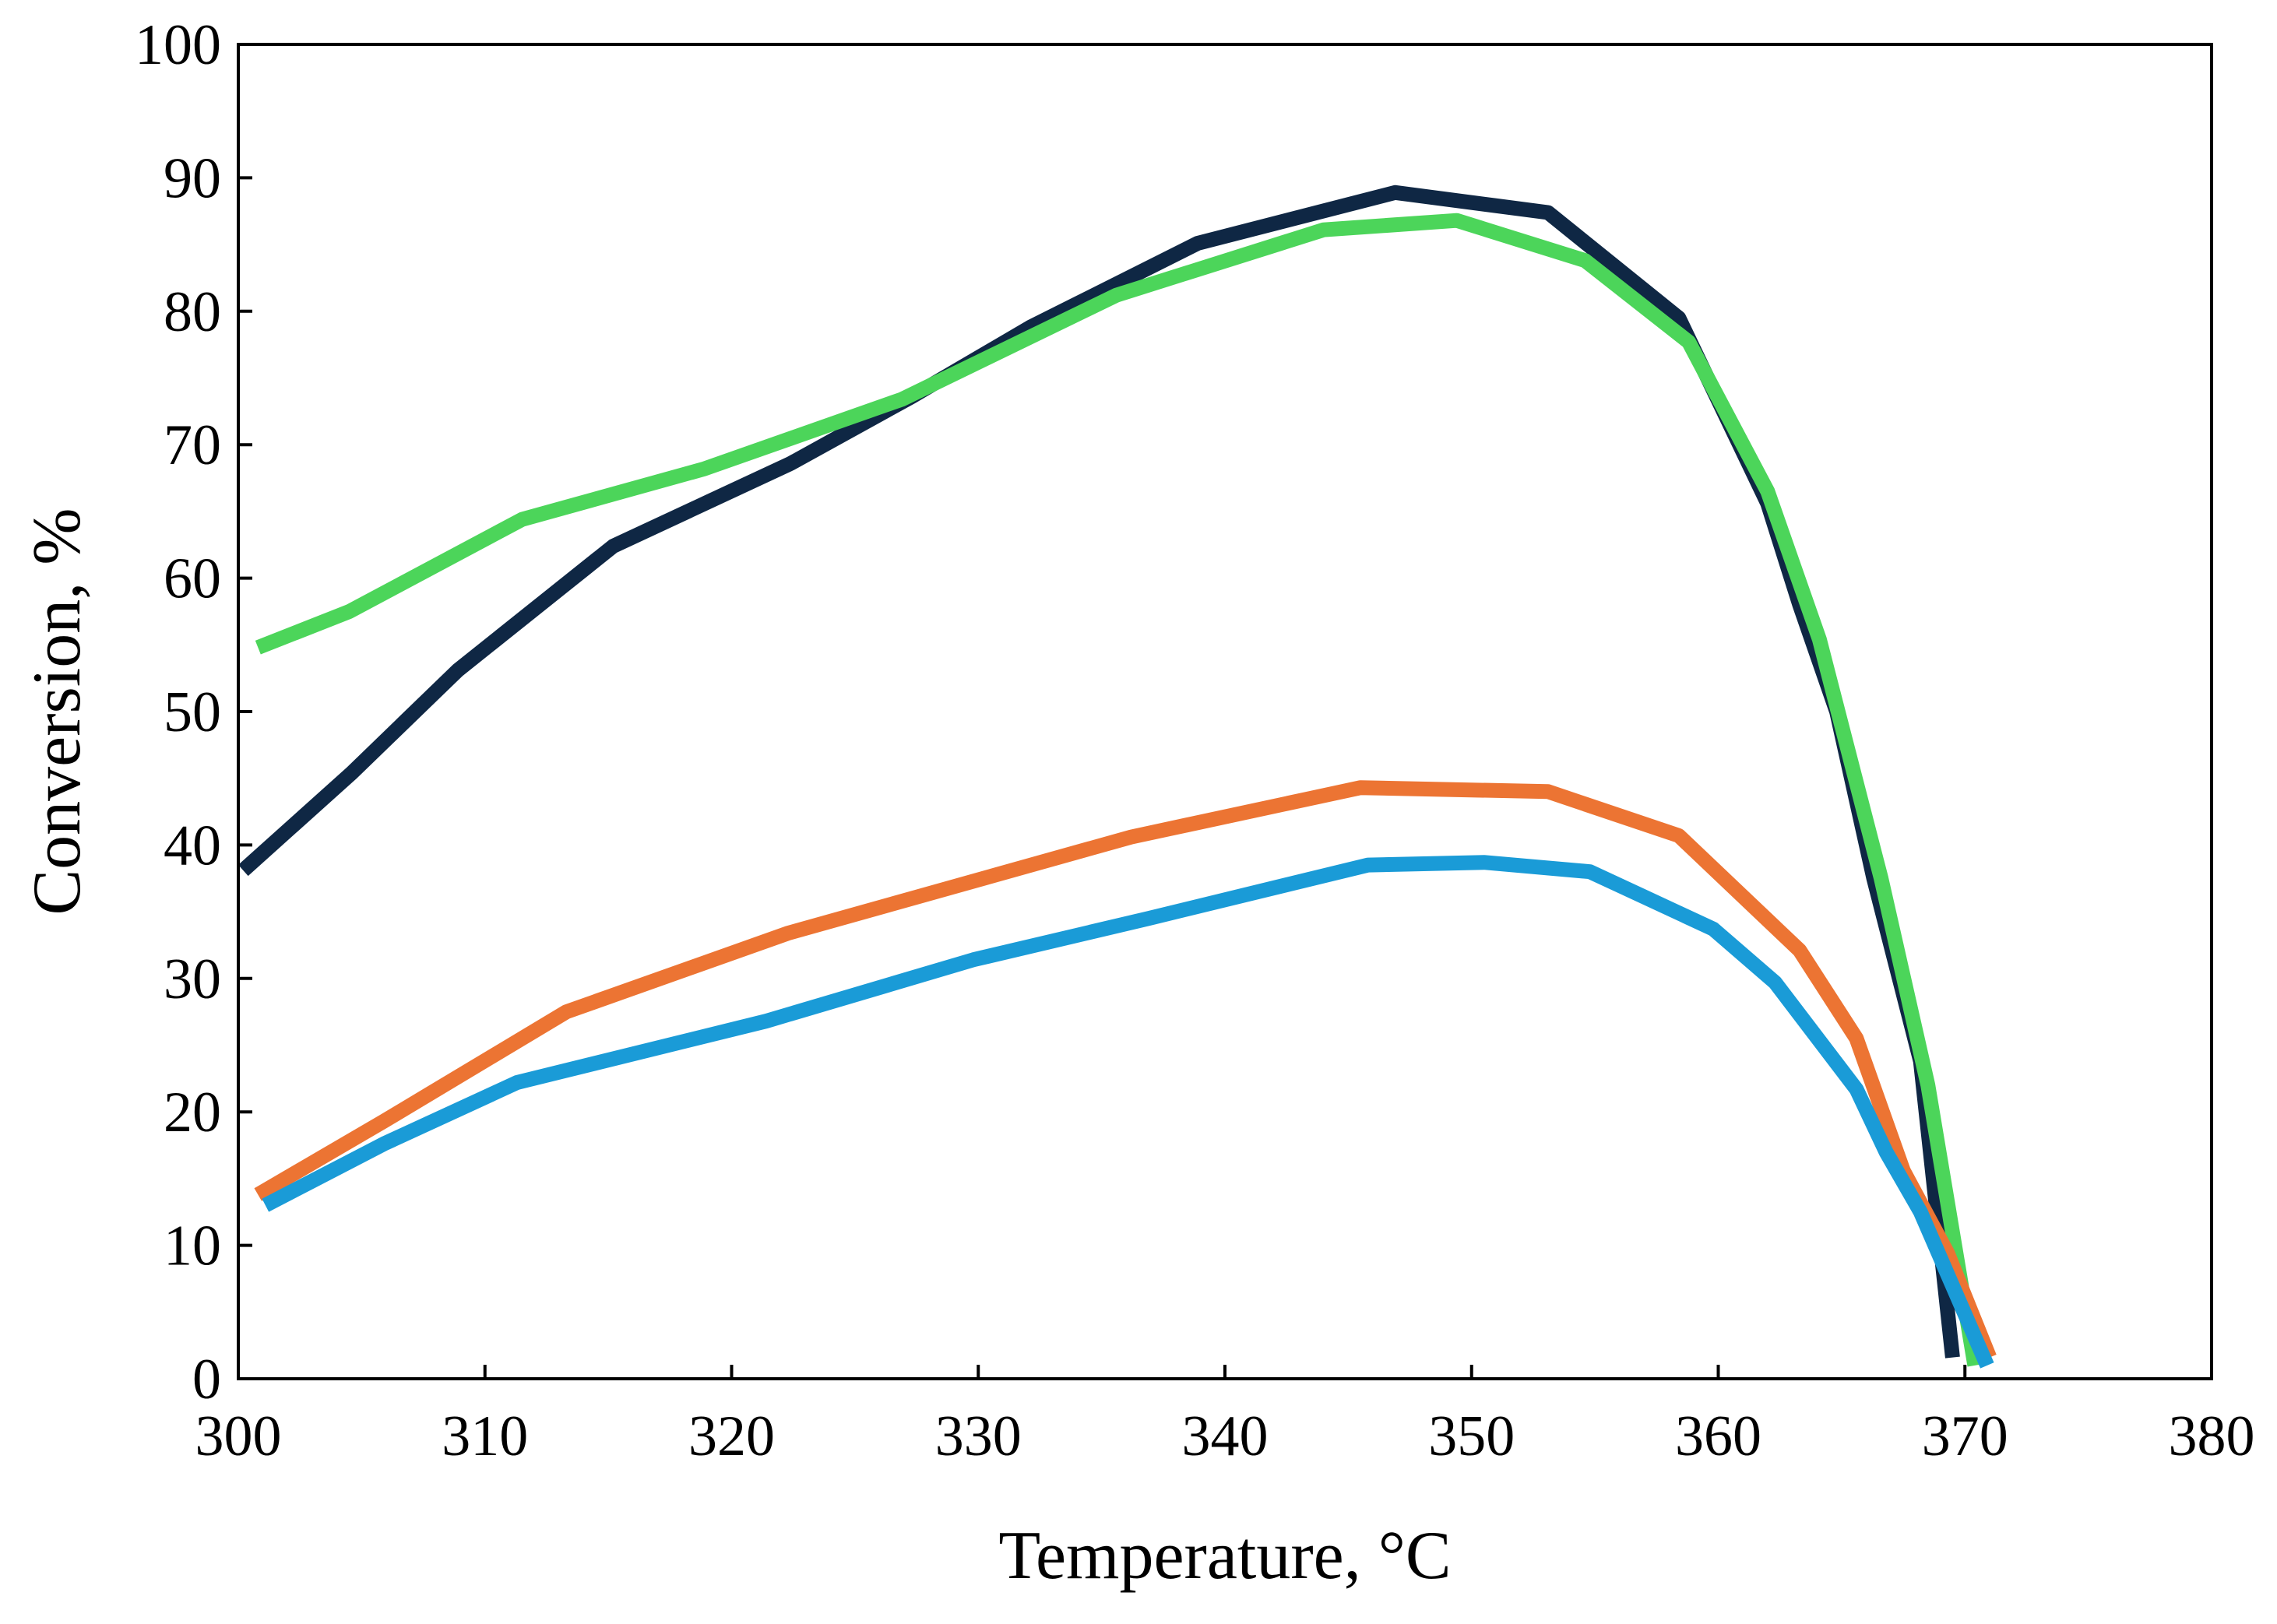 The width and height of the screenshot is (2277, 1624). I want to click on x-tick-label: 360, so click(1718, 1436).